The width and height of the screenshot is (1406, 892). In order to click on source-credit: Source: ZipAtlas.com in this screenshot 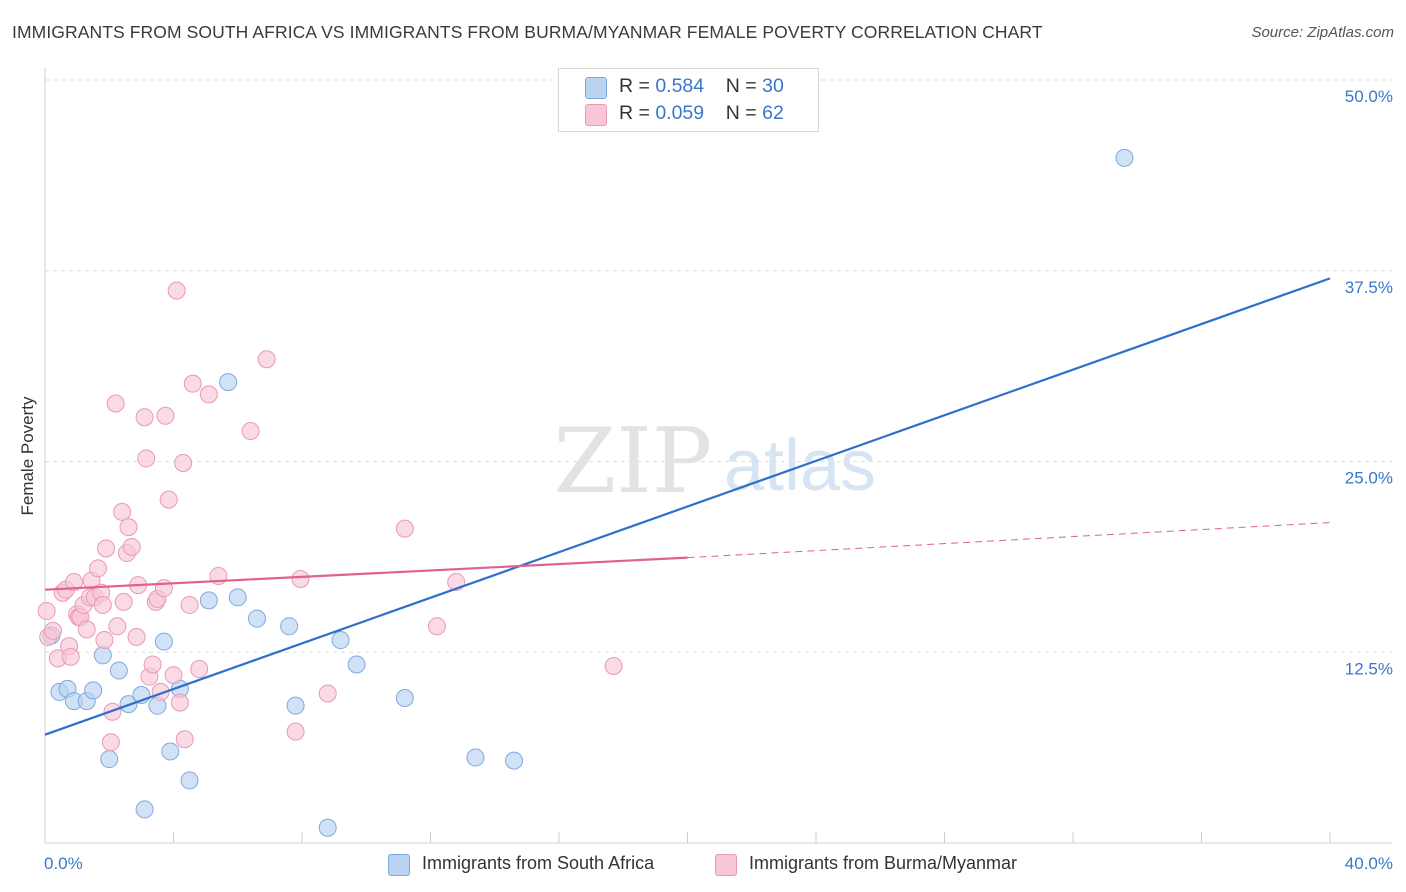, I will do `click(1322, 32)`.